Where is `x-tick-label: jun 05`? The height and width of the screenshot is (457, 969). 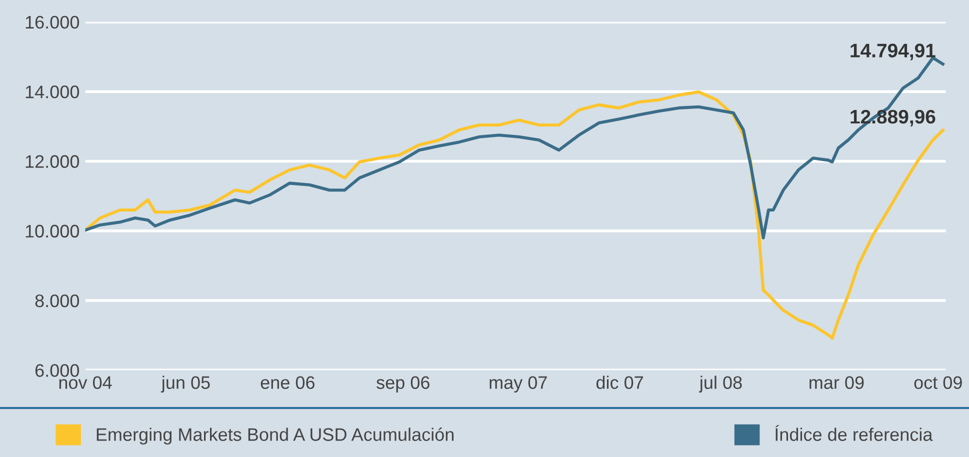
x-tick-label: jun 05 is located at coordinates (185, 384).